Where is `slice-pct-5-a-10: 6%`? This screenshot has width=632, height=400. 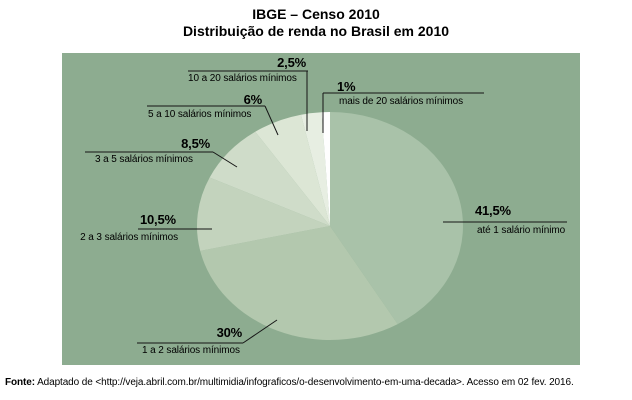 slice-pct-5-a-10: 6% is located at coordinates (253, 99).